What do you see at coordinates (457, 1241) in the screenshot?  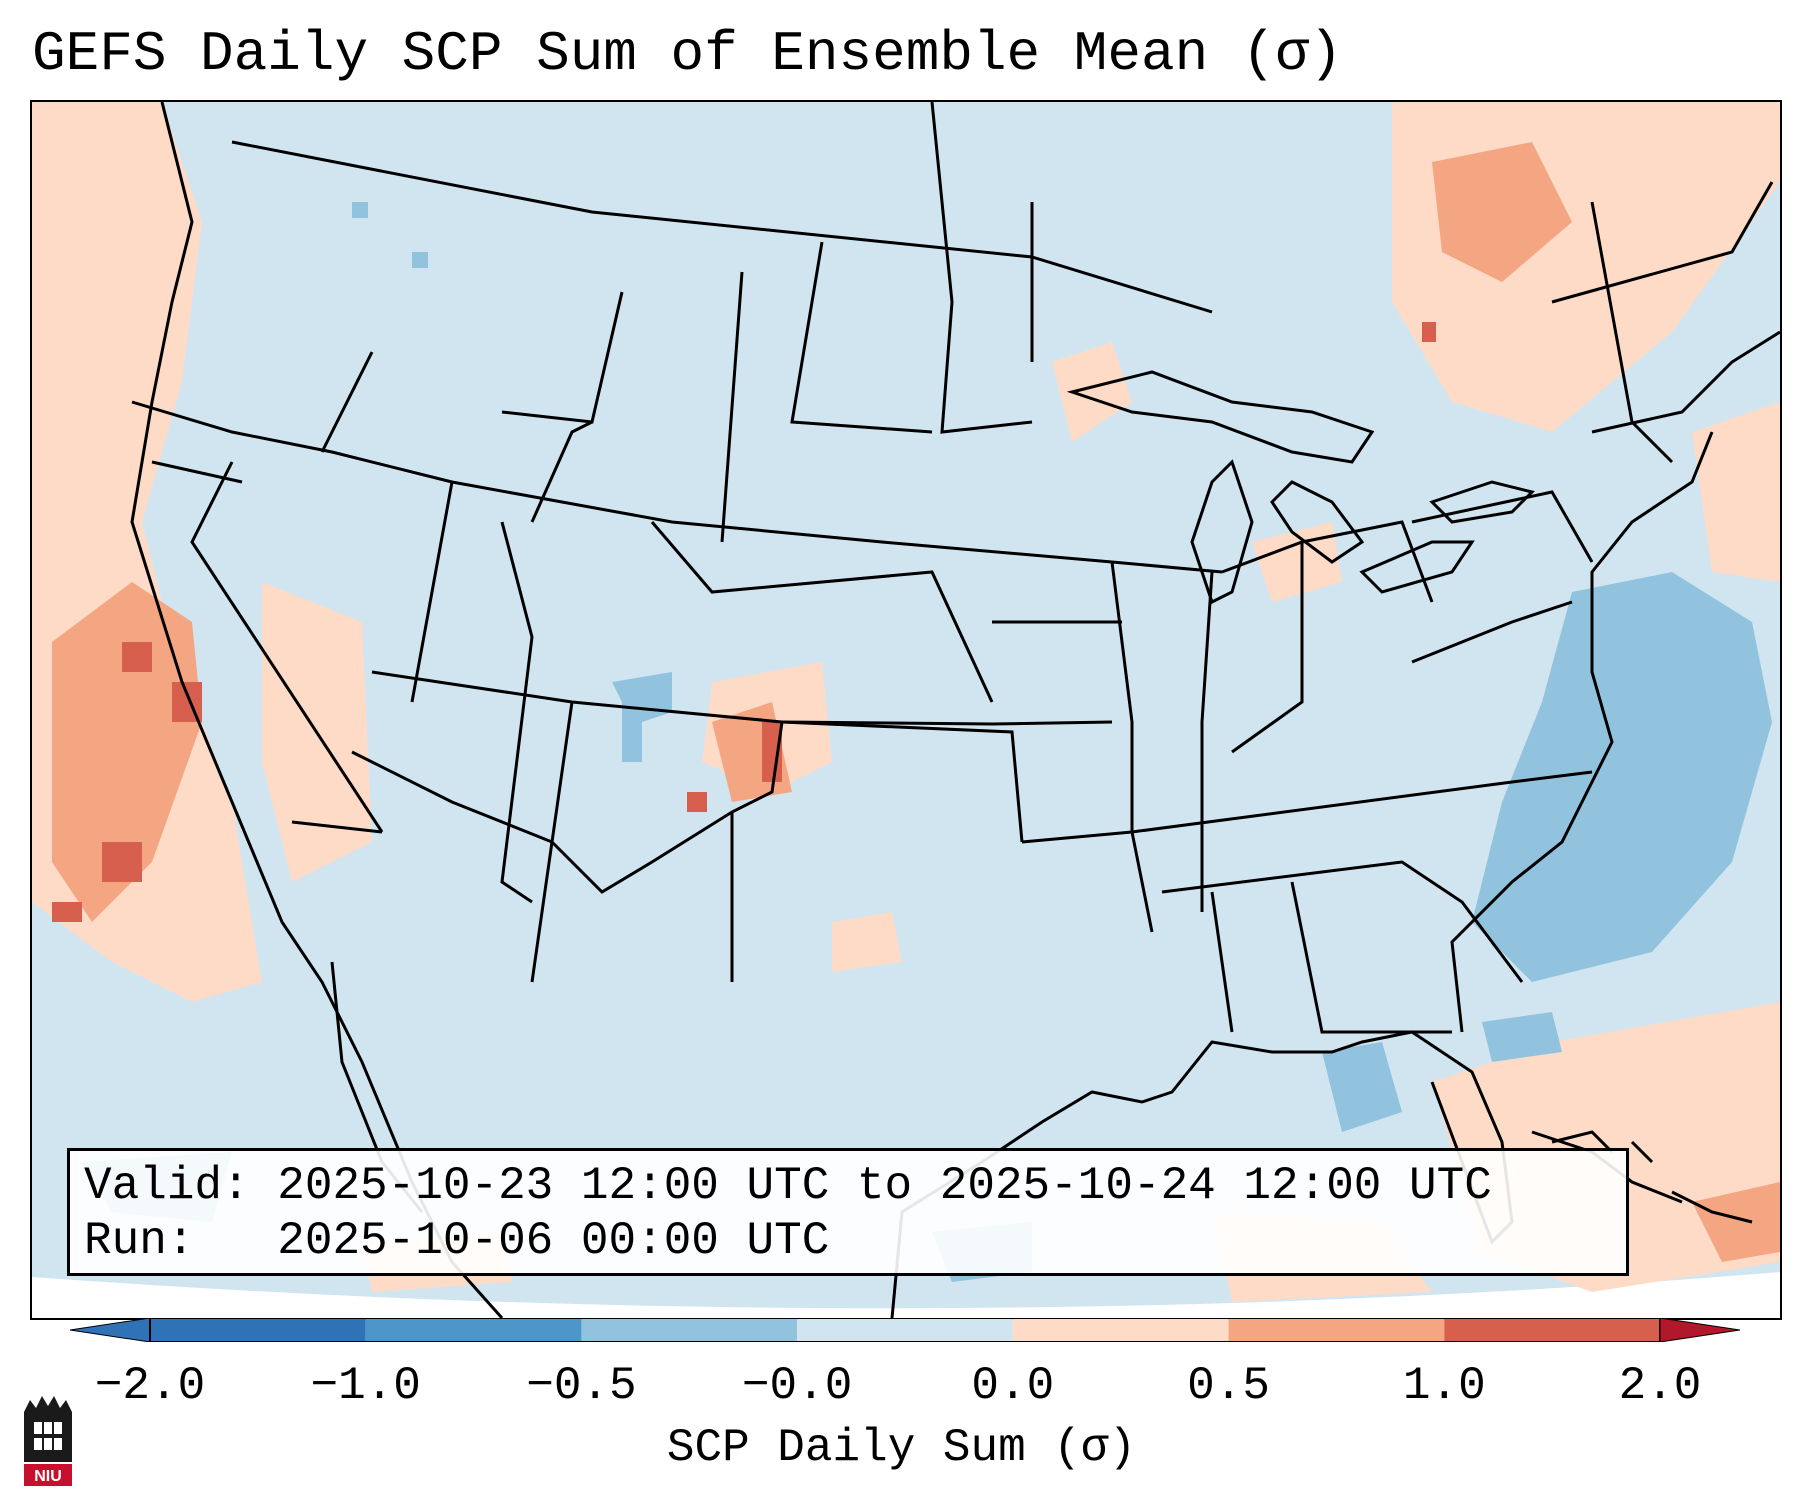 I see `run-line: Run: 2025-10-06 00:00 UTC` at bounding box center [457, 1241].